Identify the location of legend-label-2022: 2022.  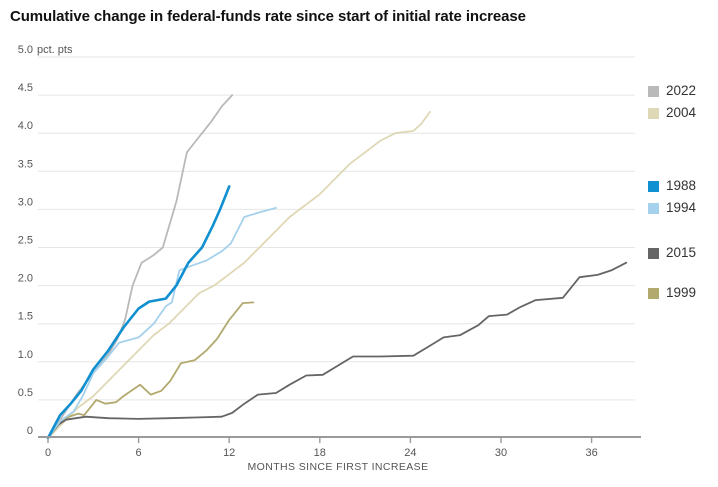
(681, 90).